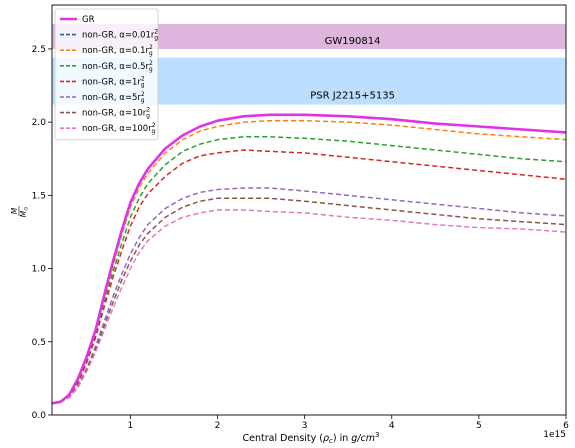 The image size is (575, 448). I want to click on svg-text: M⊙, so click(24, 212).